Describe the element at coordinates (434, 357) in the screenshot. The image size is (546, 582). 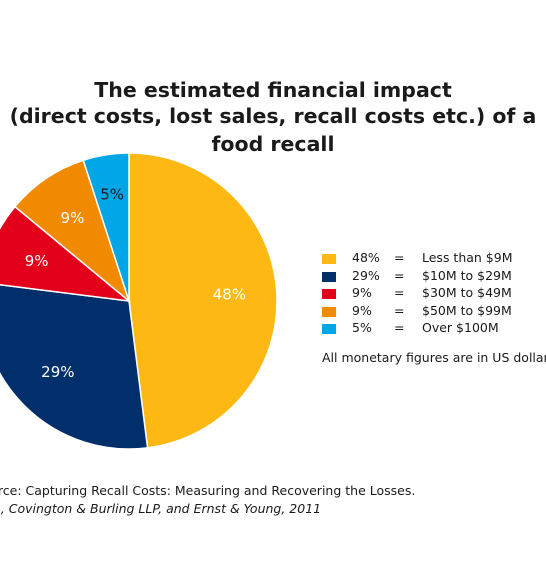
I see `currency-note: All monetary figures are in US dollars` at that location.